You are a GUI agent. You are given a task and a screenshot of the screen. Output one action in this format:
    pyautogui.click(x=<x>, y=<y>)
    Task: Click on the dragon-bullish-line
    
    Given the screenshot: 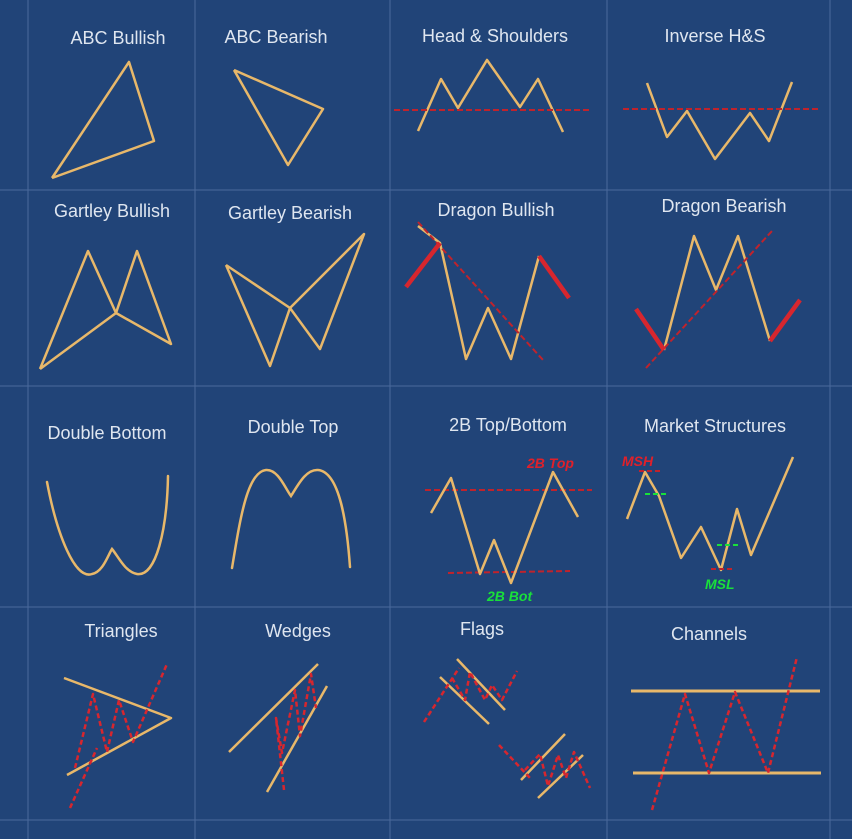 What is the action you would take?
    pyautogui.click(x=479, y=293)
    